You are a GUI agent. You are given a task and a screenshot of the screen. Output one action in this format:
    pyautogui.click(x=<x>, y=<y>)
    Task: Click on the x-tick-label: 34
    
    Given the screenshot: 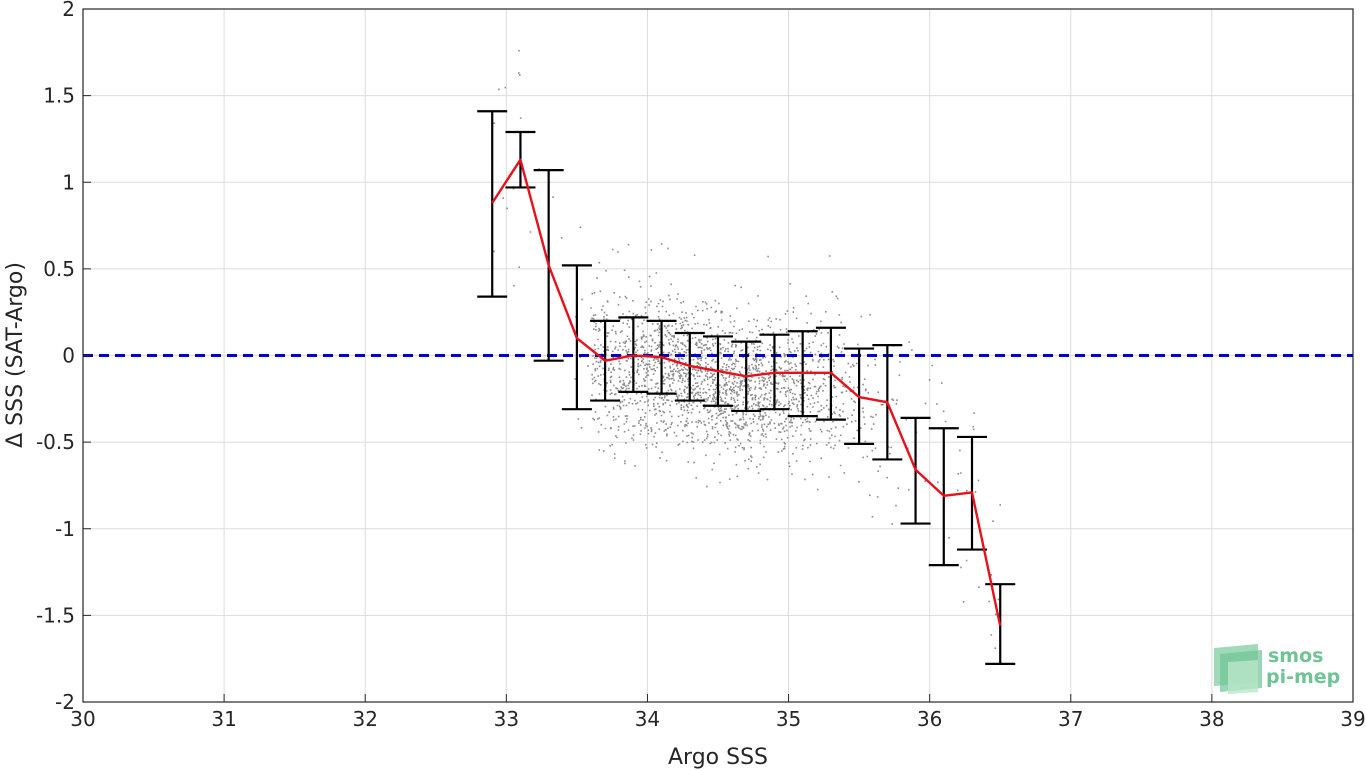 What is the action you would take?
    pyautogui.click(x=647, y=719)
    